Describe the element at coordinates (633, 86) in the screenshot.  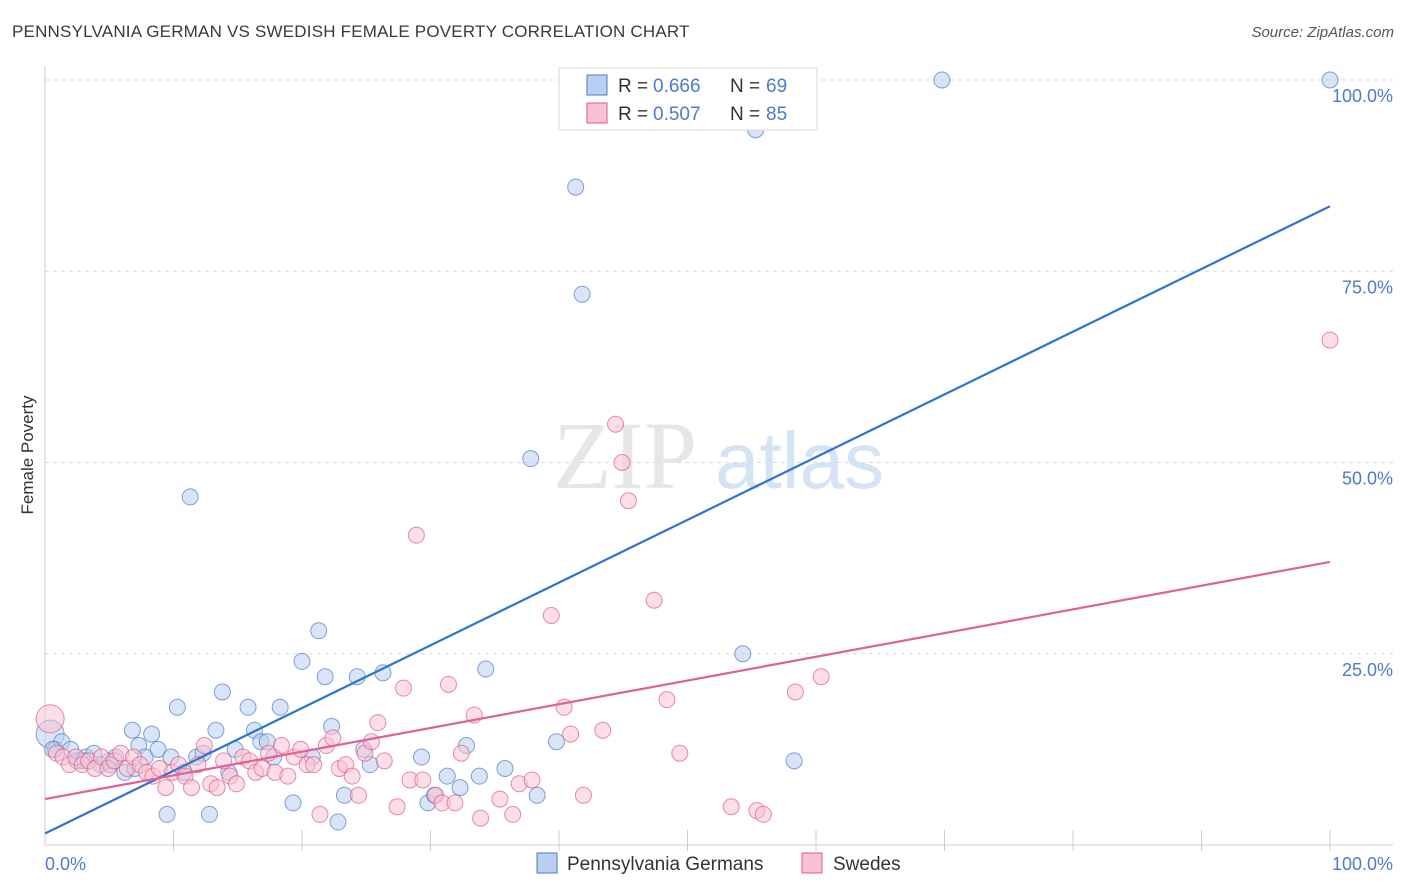
I see `legend-r-label-blue: R =` at that location.